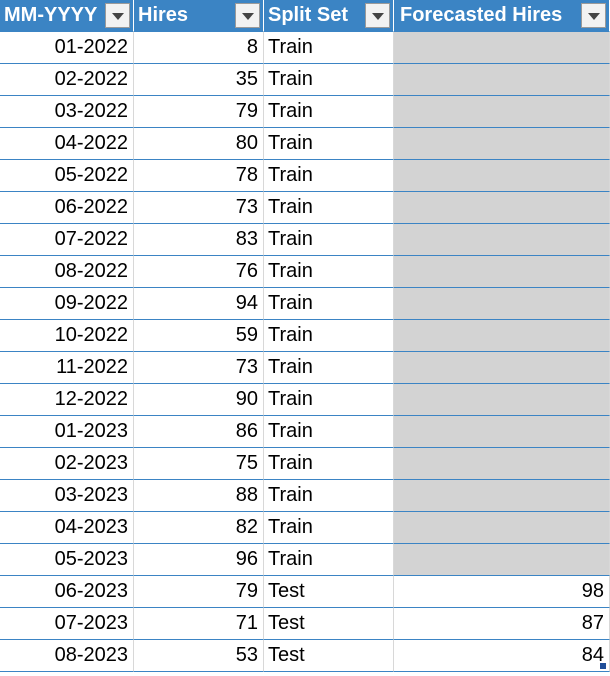  I want to click on table-row: 03-2023 88 Train, so click(305, 496).